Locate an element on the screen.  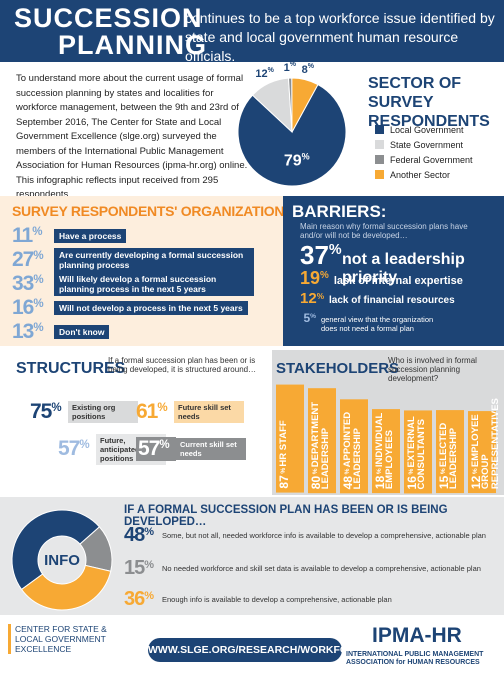
structure-tile: 75% Existing org positions is located at coordinates (84, 412).